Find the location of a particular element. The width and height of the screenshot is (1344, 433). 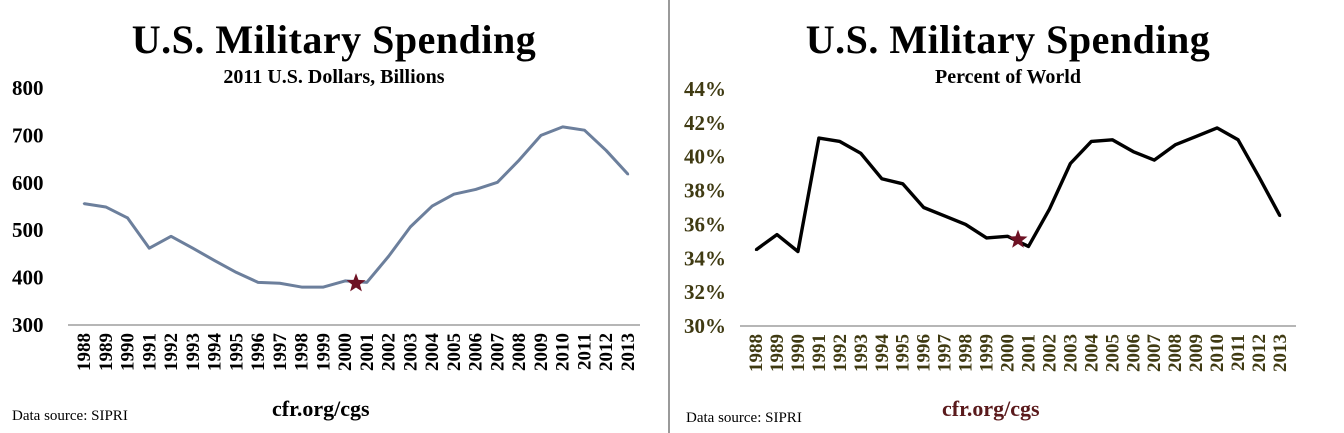

x-tick-label: 2005 is located at coordinates (1112, 353).